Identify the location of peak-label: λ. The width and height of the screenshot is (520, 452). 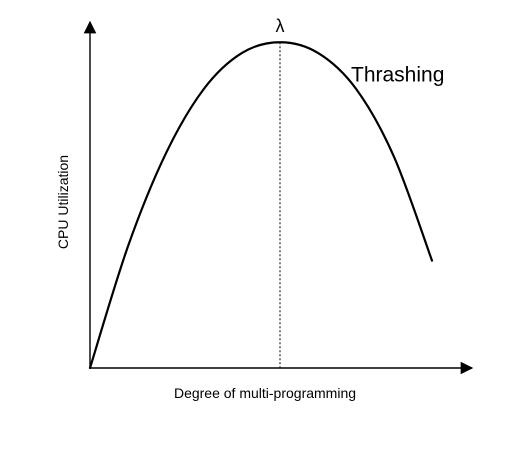
(280, 26).